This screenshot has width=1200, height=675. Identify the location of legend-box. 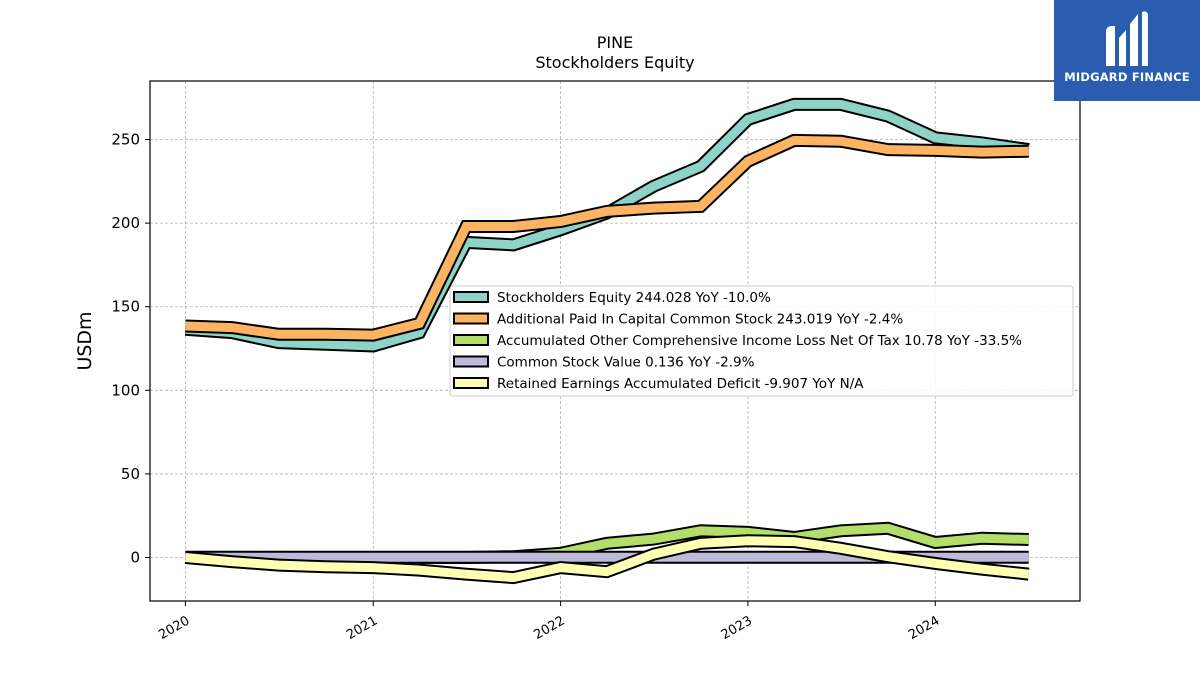
(761, 341).